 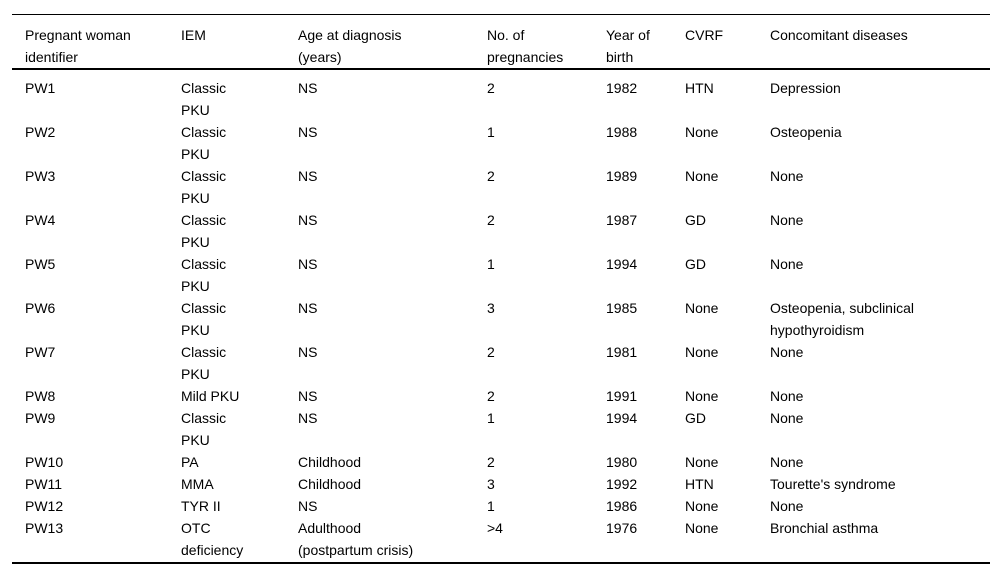 What do you see at coordinates (824, 528) in the screenshot?
I see `cell-concomitant-diseases: Bronchial asthma` at bounding box center [824, 528].